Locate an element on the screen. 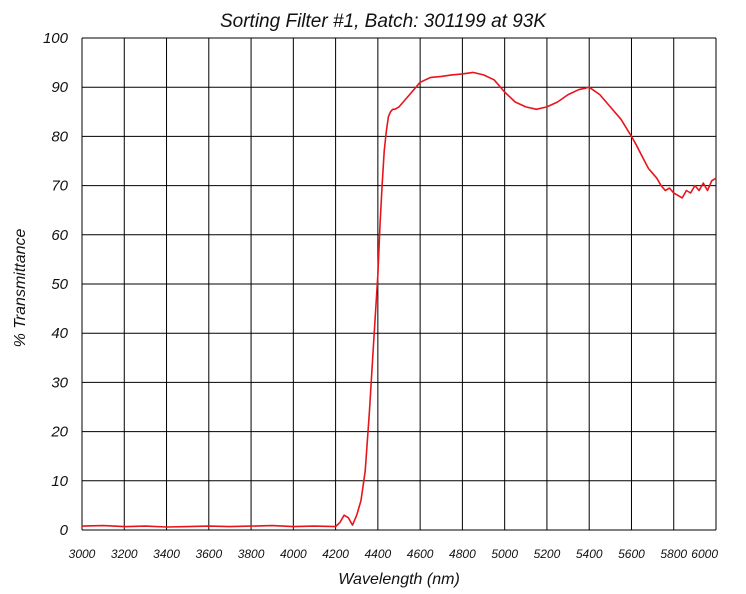 The width and height of the screenshot is (746, 594). x-tick-label: 4600 is located at coordinates (420, 554).